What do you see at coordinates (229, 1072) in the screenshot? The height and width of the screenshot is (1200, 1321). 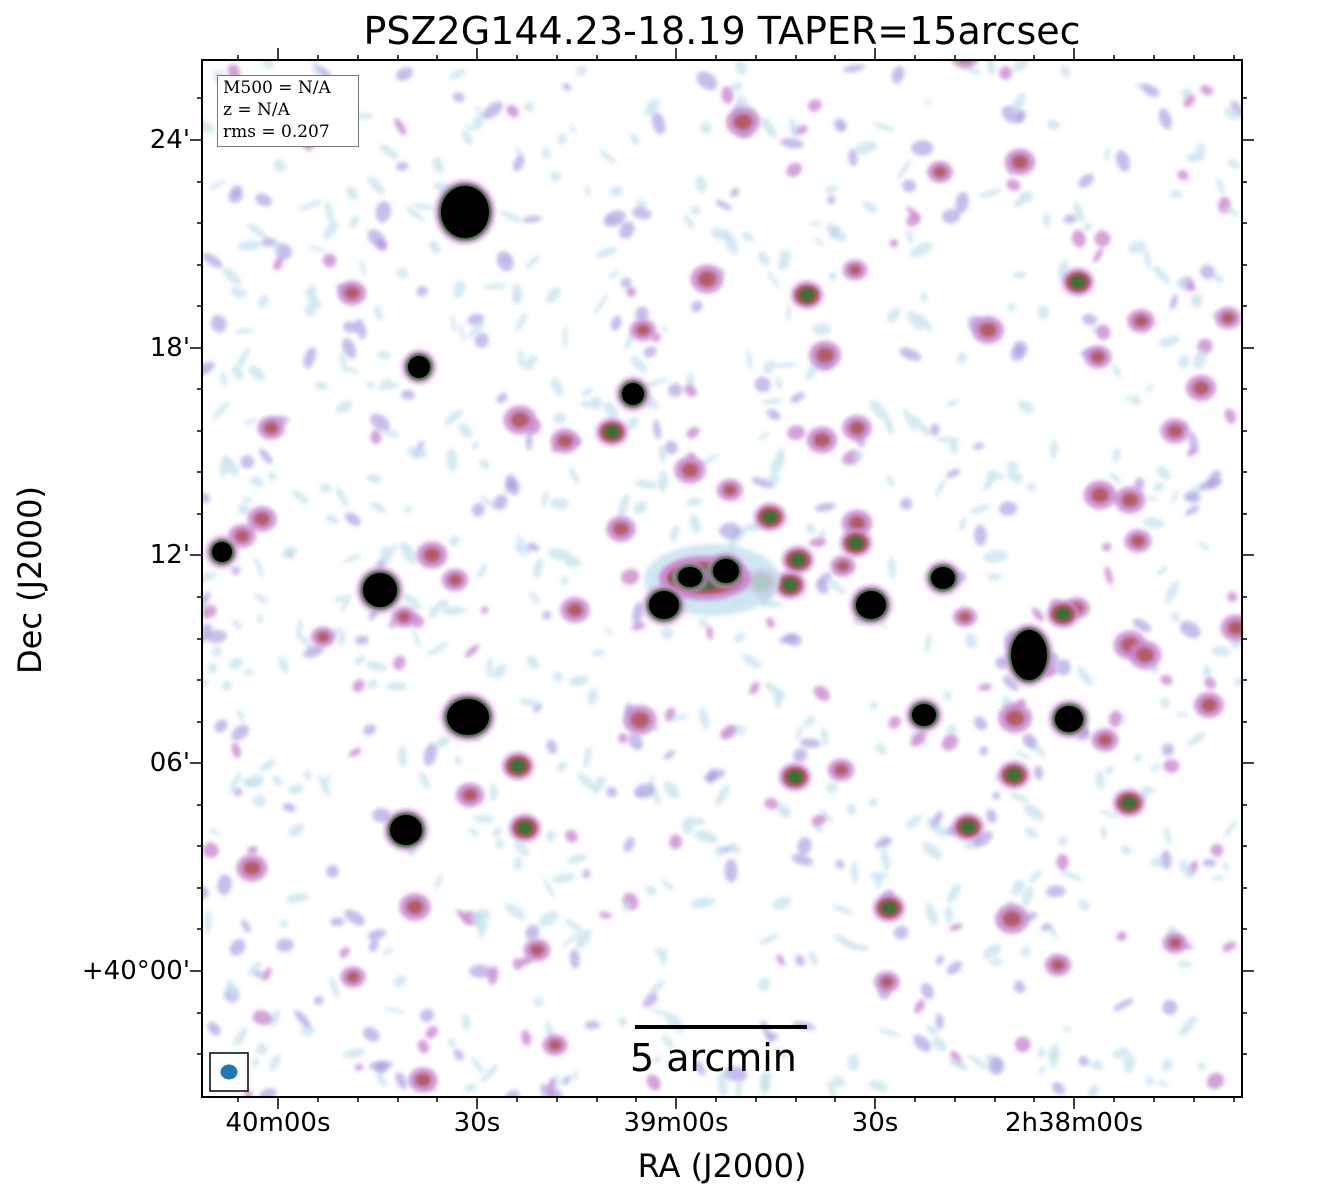 I see `beam-ellipse` at bounding box center [229, 1072].